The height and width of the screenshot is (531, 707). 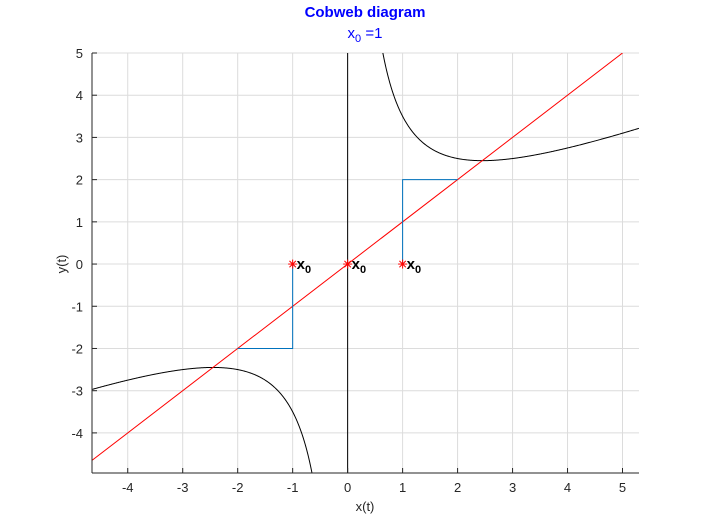 What do you see at coordinates (61, 264) in the screenshot?
I see `y-axis-label: y(t)` at bounding box center [61, 264].